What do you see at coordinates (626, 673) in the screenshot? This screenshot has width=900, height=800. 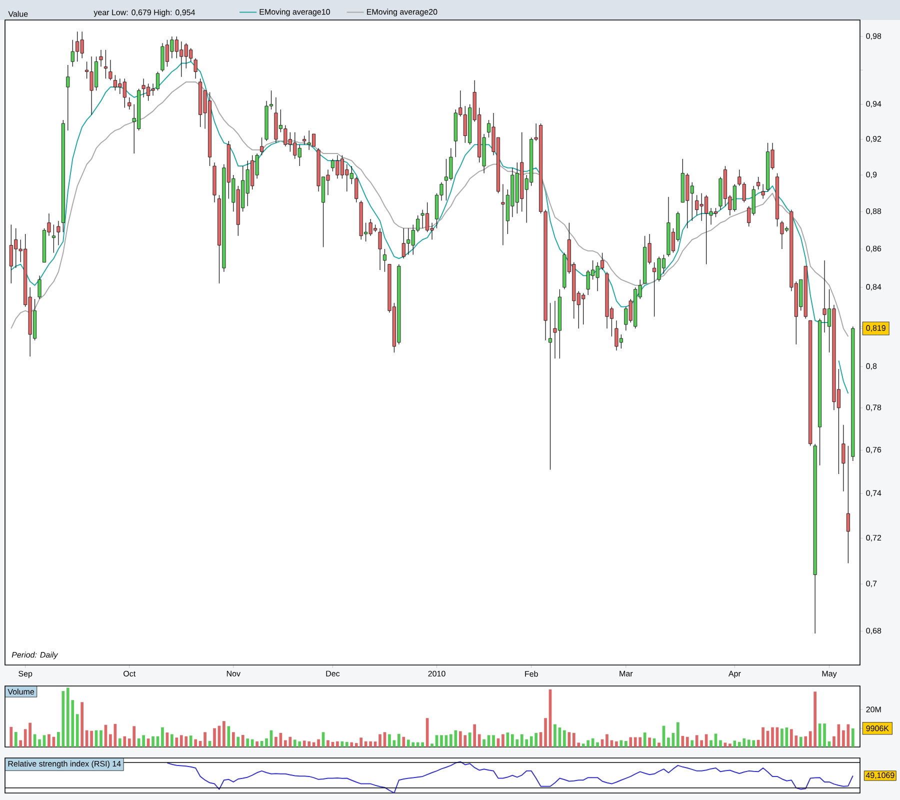 I see `x-tick-label: Mar` at bounding box center [626, 673].